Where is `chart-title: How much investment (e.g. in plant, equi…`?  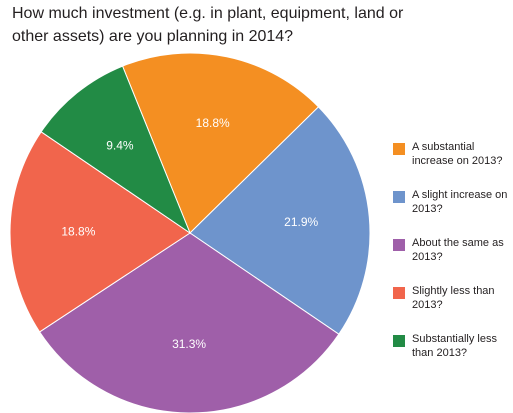
chart-title: How much investment (e.g. in plant, equi… is located at coordinates (208, 25).